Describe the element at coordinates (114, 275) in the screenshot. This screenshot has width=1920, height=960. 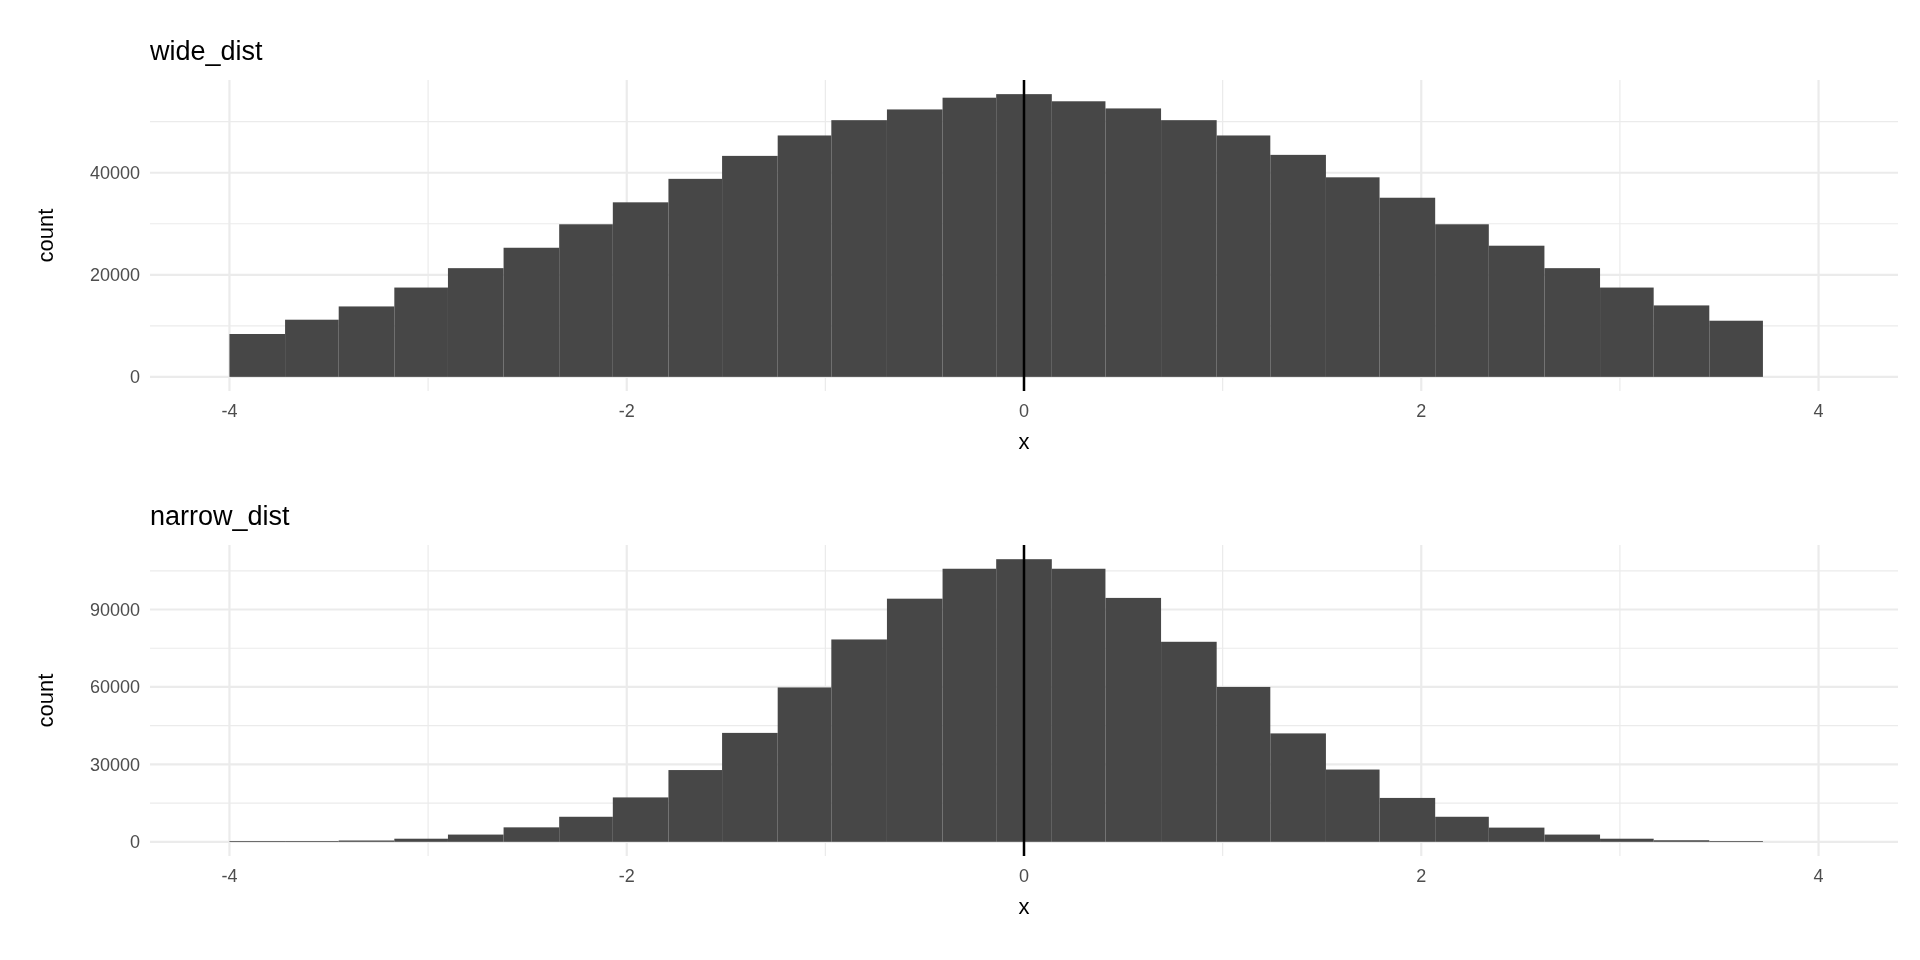
I see `y-tick-label: 20000` at that location.